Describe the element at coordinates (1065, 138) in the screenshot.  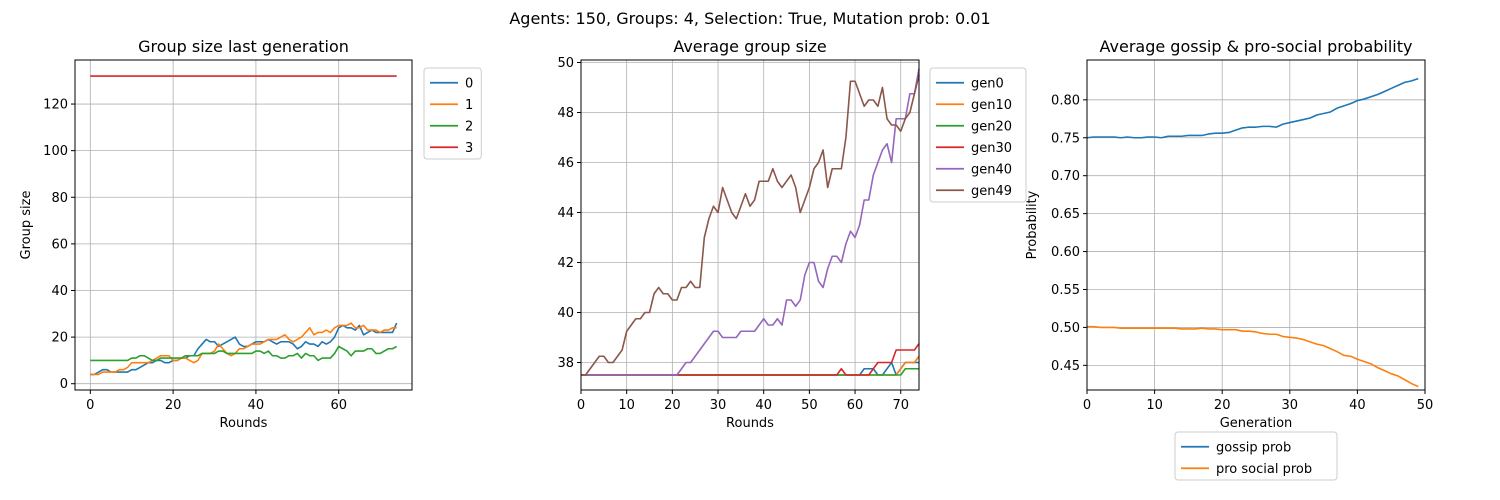
I see `y-tick-label: 0.75` at that location.